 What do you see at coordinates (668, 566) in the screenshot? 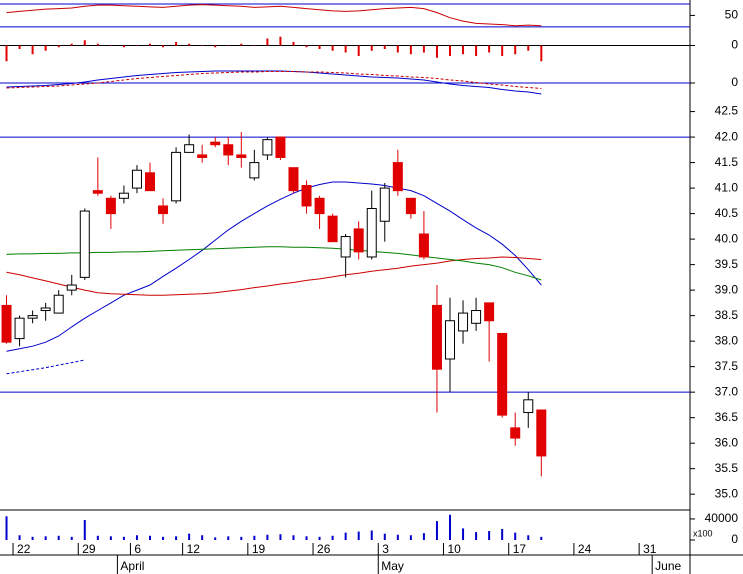
I see `month-label: June` at bounding box center [668, 566].